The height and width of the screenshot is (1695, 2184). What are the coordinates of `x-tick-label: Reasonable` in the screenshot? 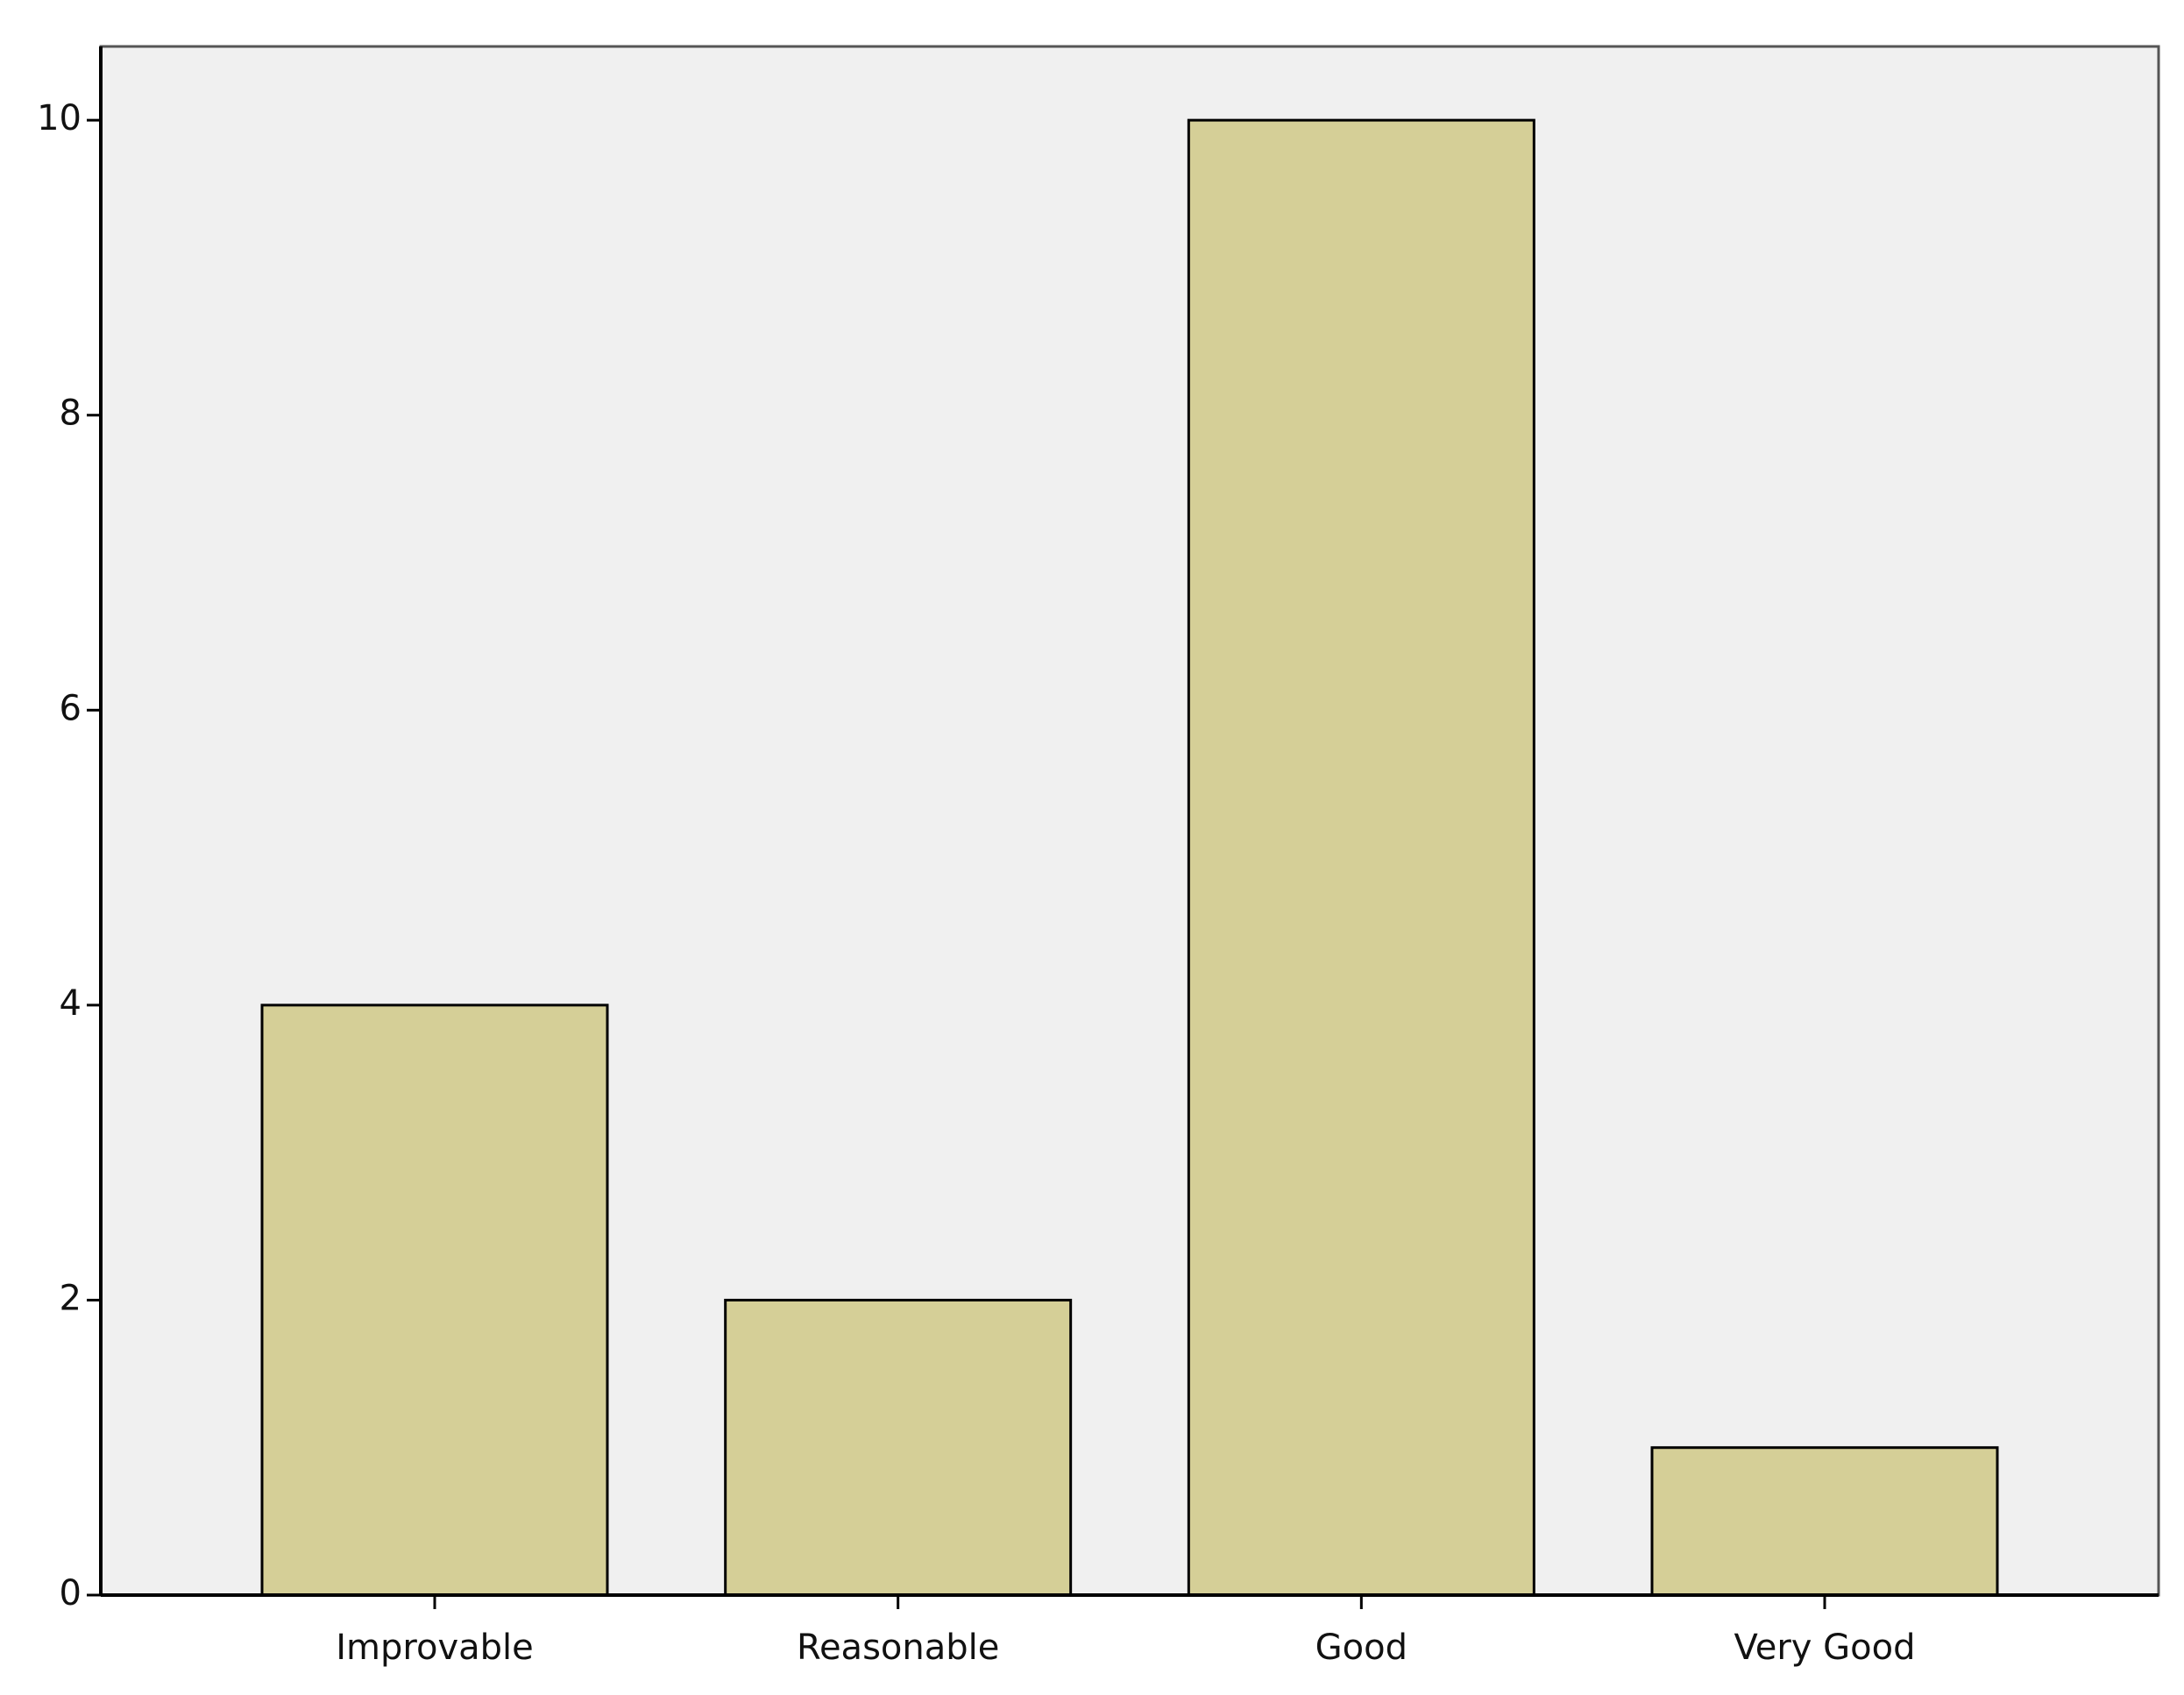 It's located at (898, 1648).